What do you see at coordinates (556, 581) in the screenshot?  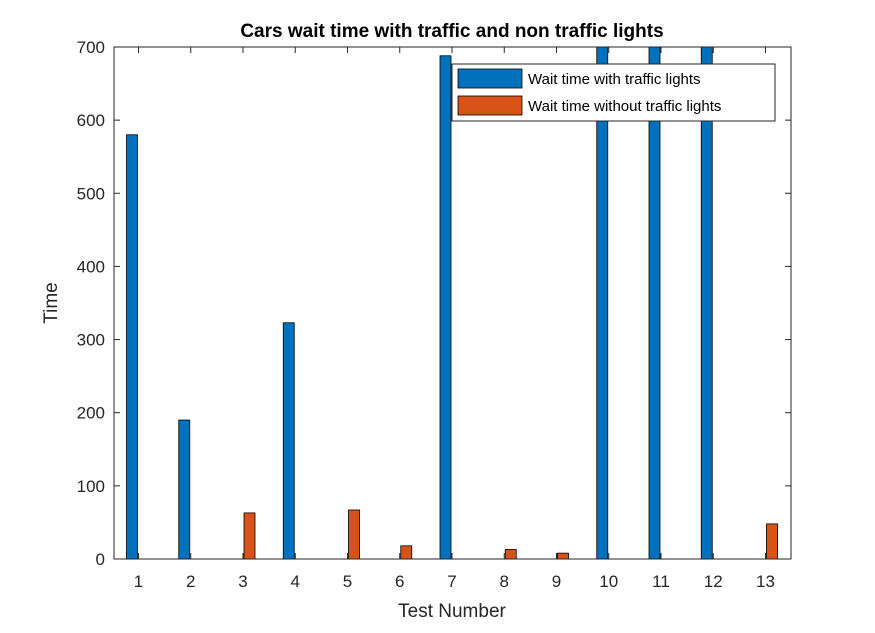 I see `x-tick-label-9: 9` at bounding box center [556, 581].